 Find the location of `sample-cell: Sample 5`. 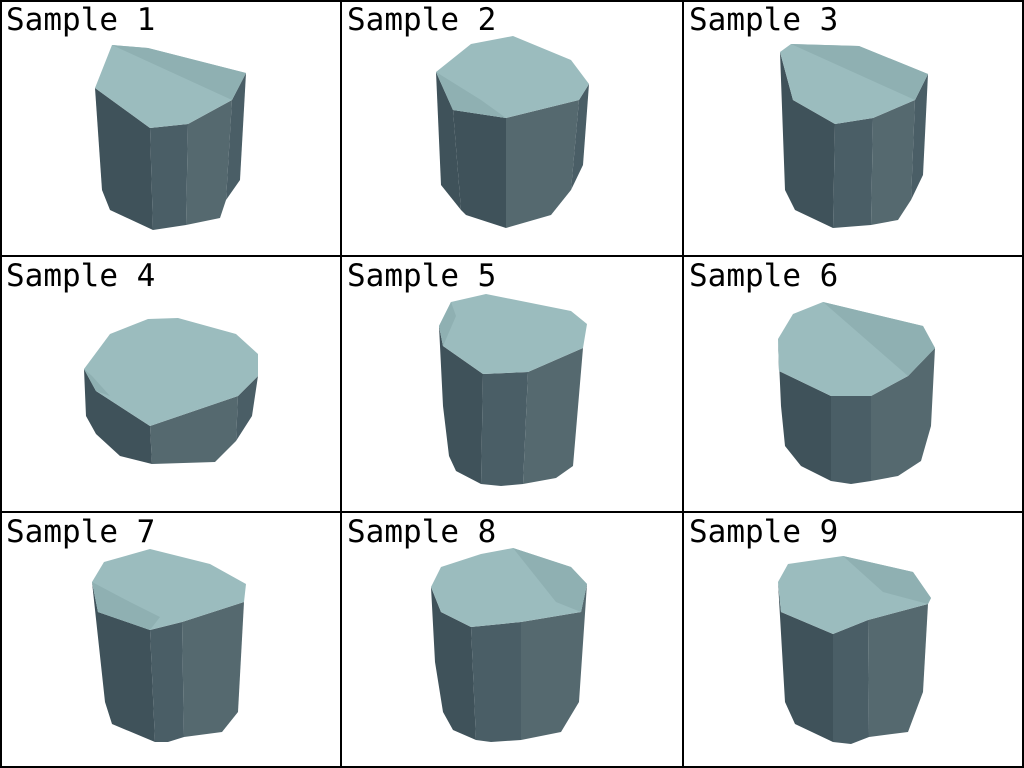

sample-cell: Sample 5 is located at coordinates (512, 384).